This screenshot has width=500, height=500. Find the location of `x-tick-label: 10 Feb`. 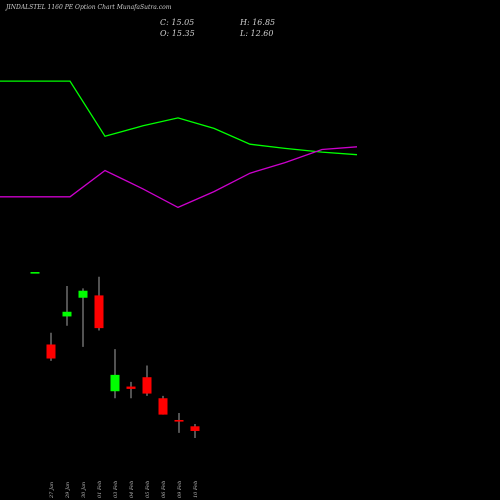

x-tick-label: 10 Feb is located at coordinates (196, 489).